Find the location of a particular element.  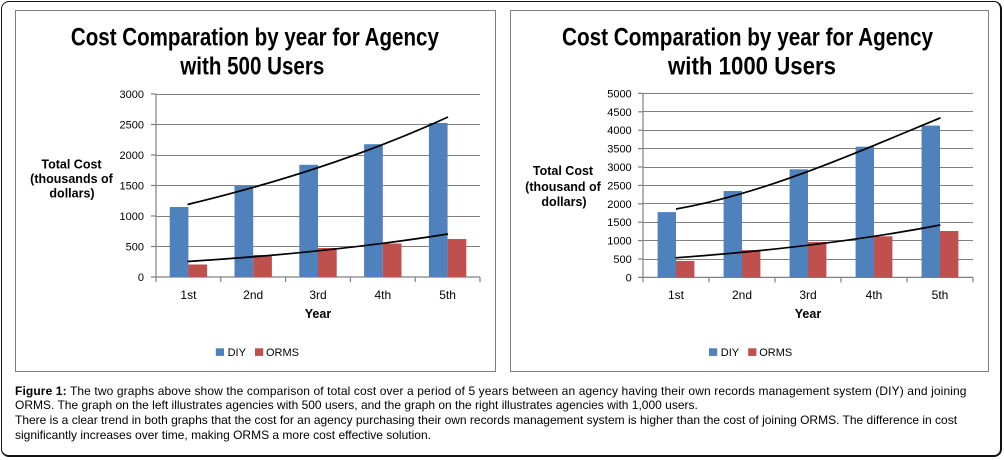

svg-text: 5000 is located at coordinates (619, 94).